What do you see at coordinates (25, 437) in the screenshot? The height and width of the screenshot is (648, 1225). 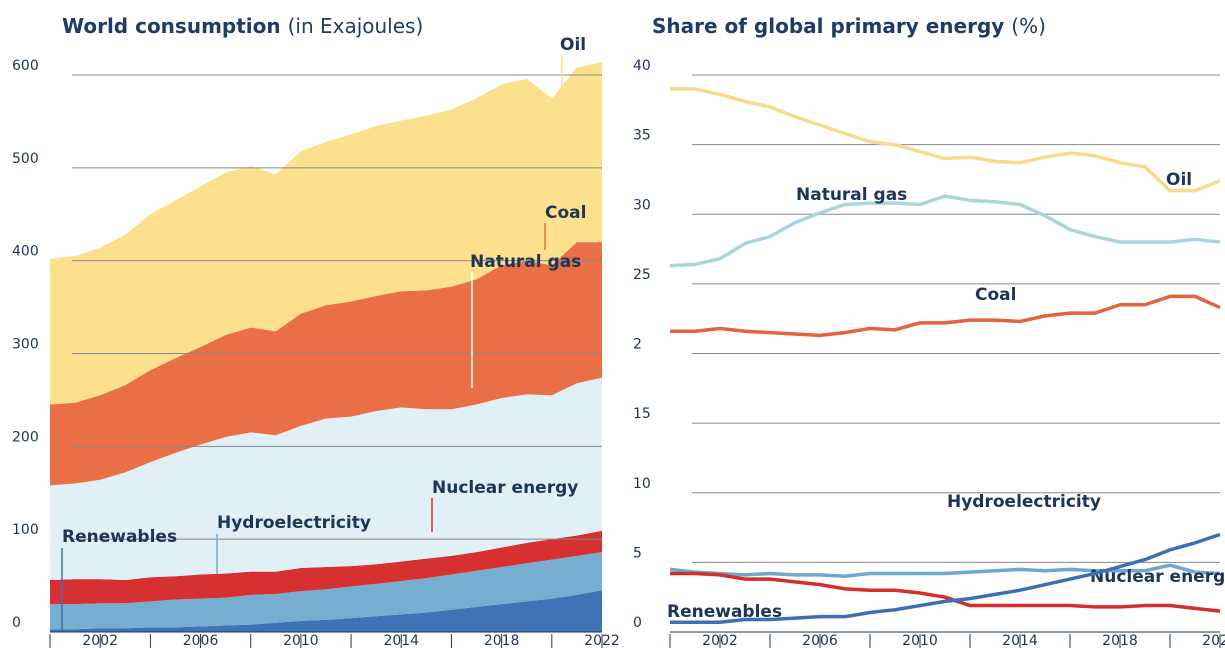 I see `y-tick-label: 200` at bounding box center [25, 437].